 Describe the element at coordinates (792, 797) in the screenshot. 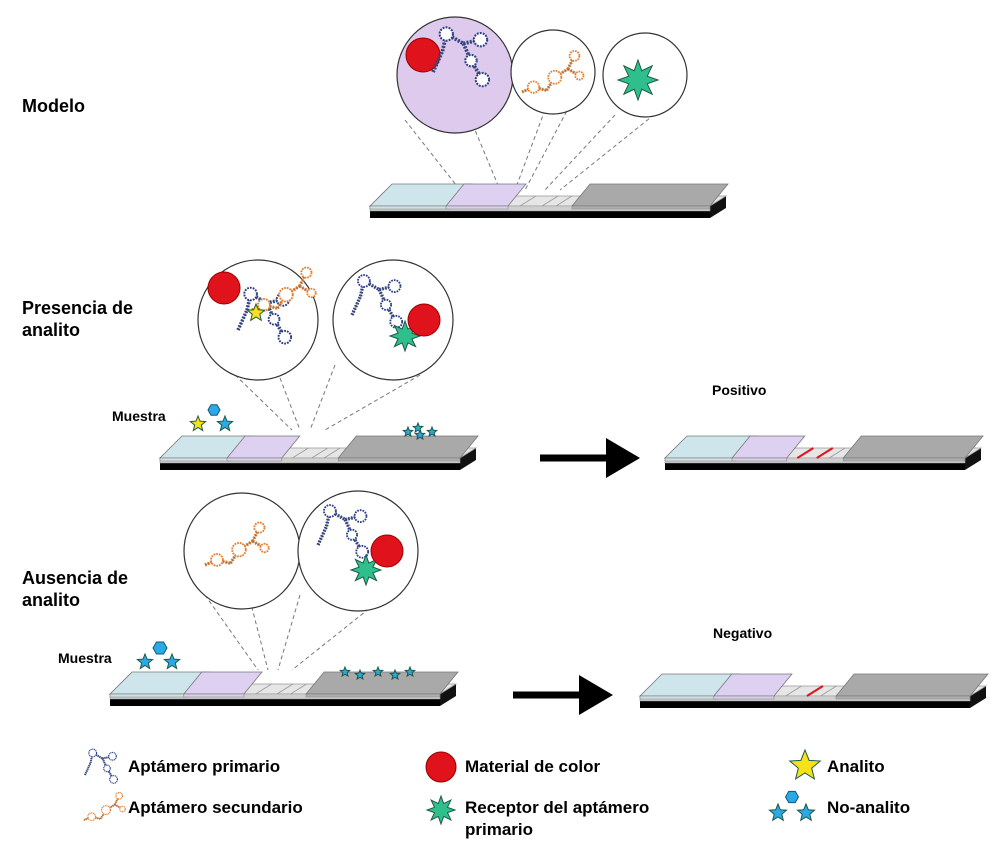

I see `legend-non-analyte-icon` at that location.